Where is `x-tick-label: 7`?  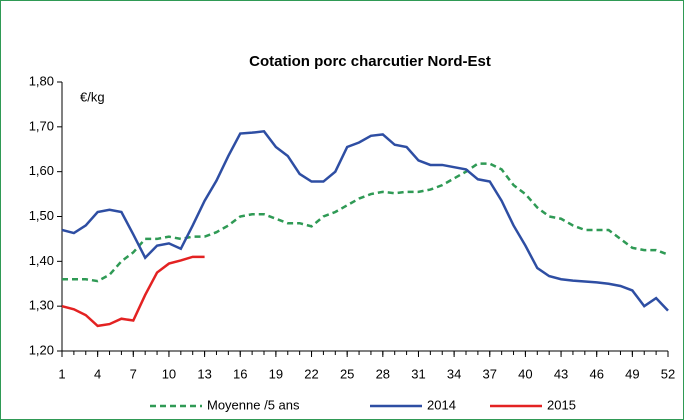
x-tick-label: 7 is located at coordinates (133, 373).